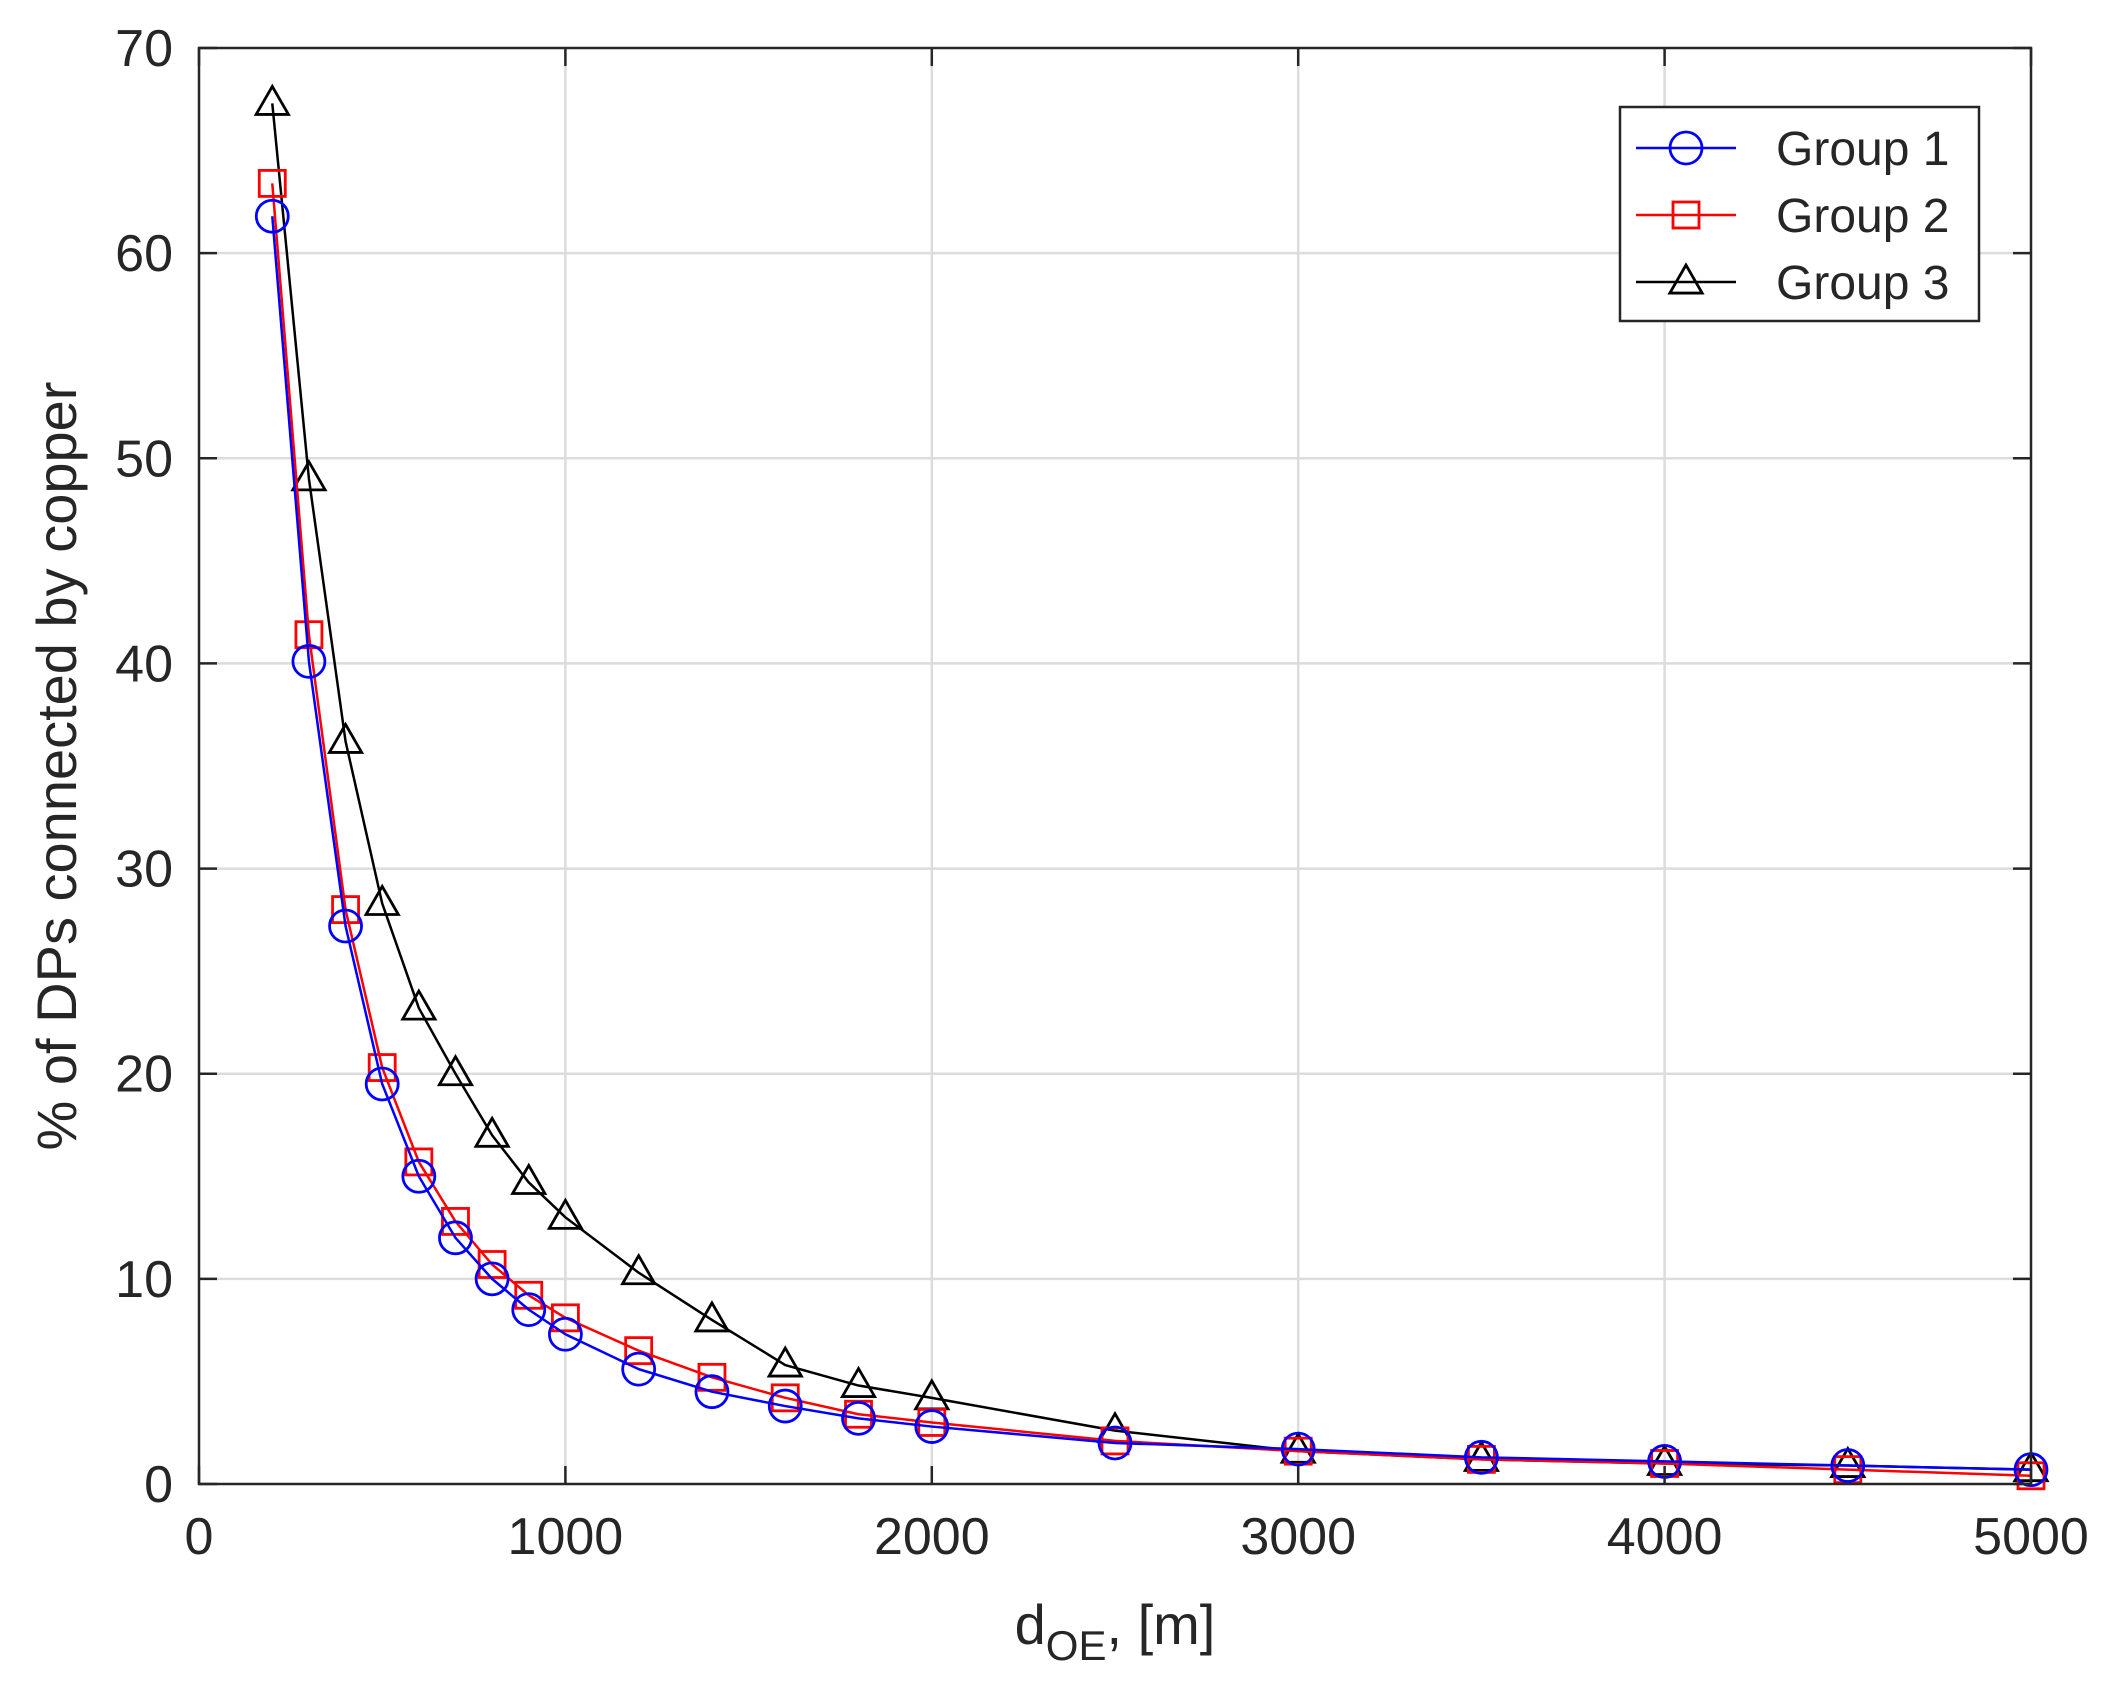 The image size is (2103, 1702). Describe the element at coordinates (1862, 216) in the screenshot. I see `legend-label-group-2: Group 2` at that location.